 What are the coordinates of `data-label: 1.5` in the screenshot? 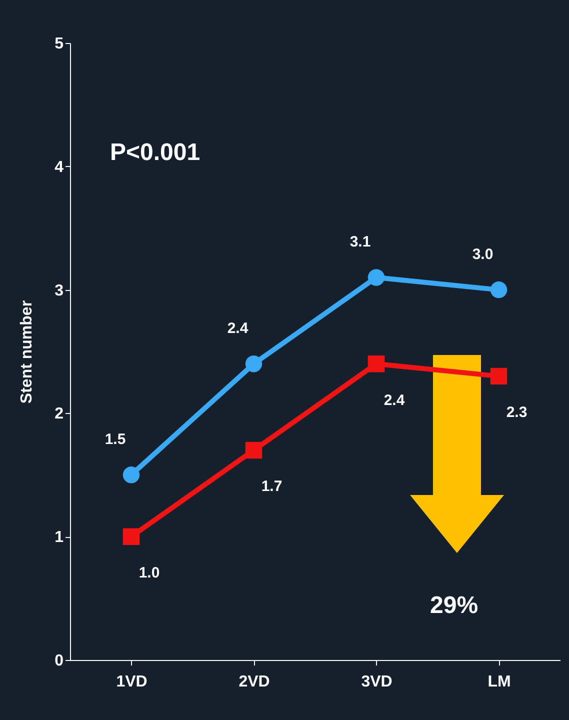 It's located at (115, 439).